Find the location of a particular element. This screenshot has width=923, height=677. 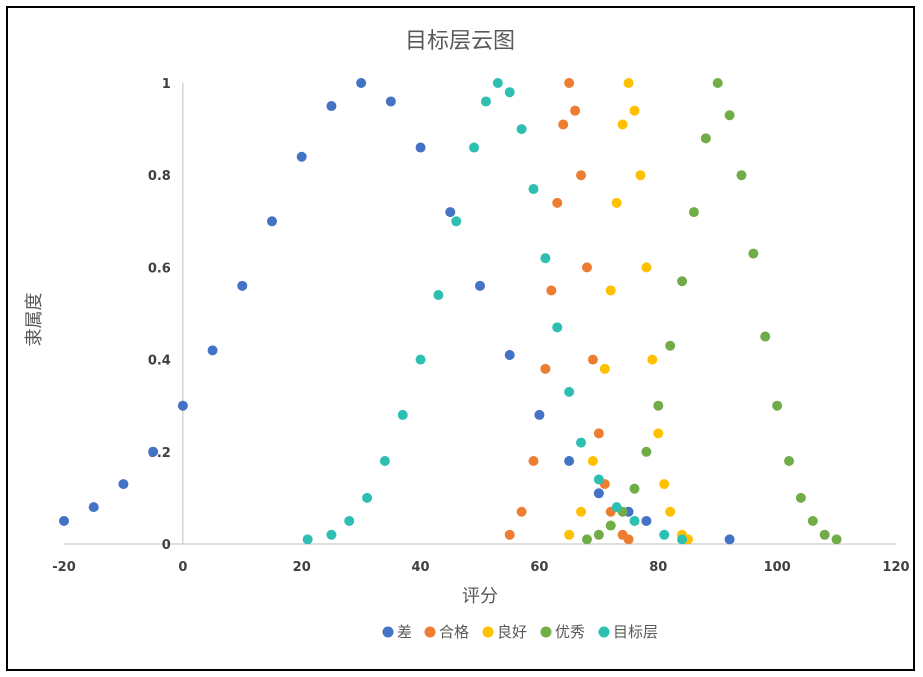

y-tick-label: 0.4 is located at coordinates (159, 361).